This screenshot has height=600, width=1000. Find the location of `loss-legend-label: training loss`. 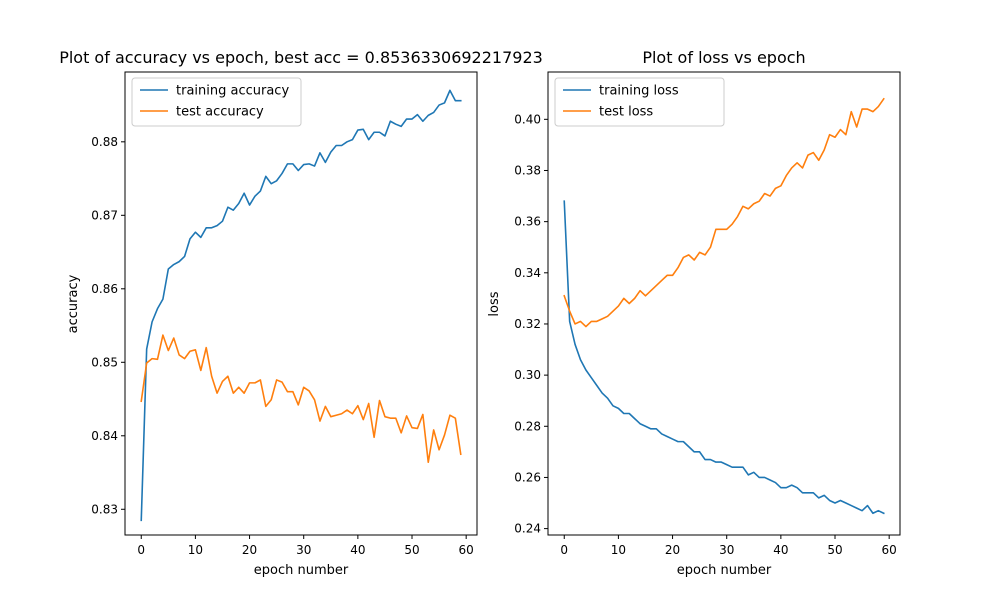

loss-legend-label: training loss is located at coordinates (639, 91).